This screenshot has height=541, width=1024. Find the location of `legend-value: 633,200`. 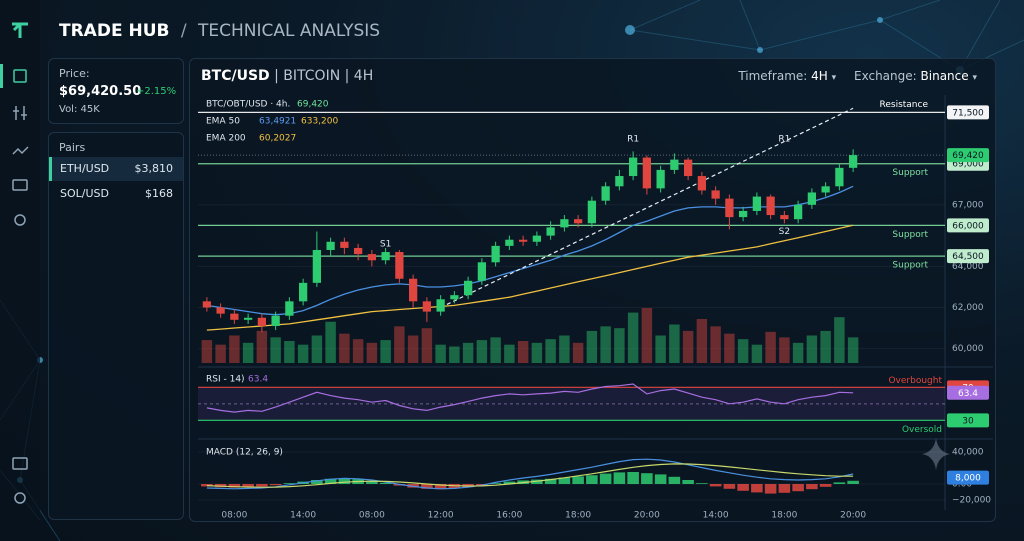

legend-value: 633,200 is located at coordinates (319, 122).